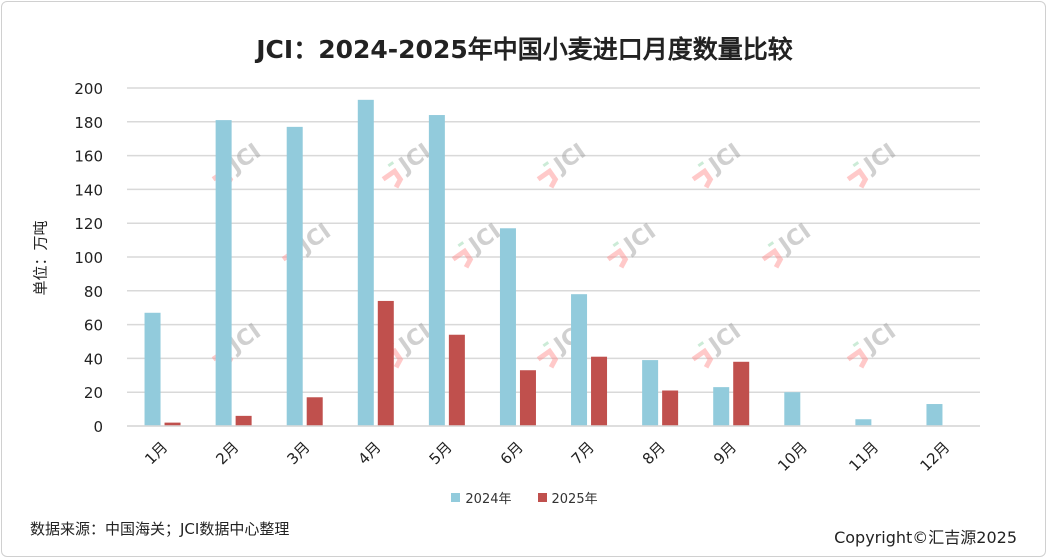  I want to click on x-tick-label: 5月, so click(441, 453).